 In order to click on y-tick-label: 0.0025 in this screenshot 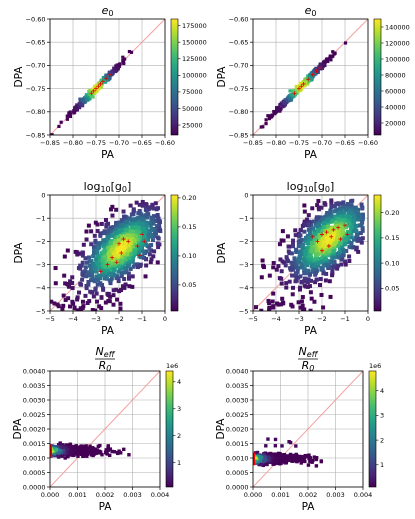, I will do `click(34, 415)`.